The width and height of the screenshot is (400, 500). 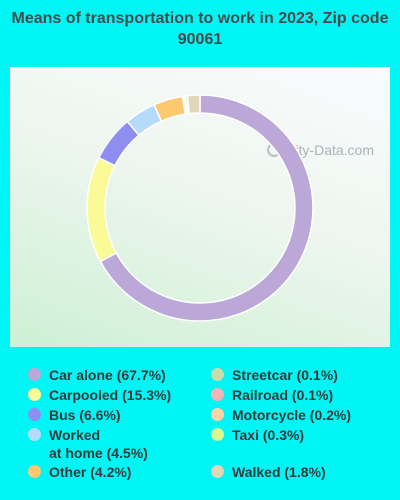 I want to click on legend-item-walked: Walked (1.8%), so click(x=268, y=472).